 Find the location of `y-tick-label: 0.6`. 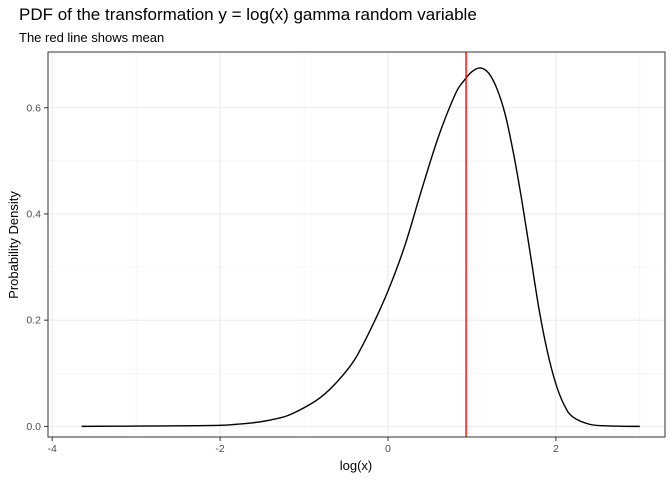

y-tick-label: 0.6 is located at coordinates (33, 108).